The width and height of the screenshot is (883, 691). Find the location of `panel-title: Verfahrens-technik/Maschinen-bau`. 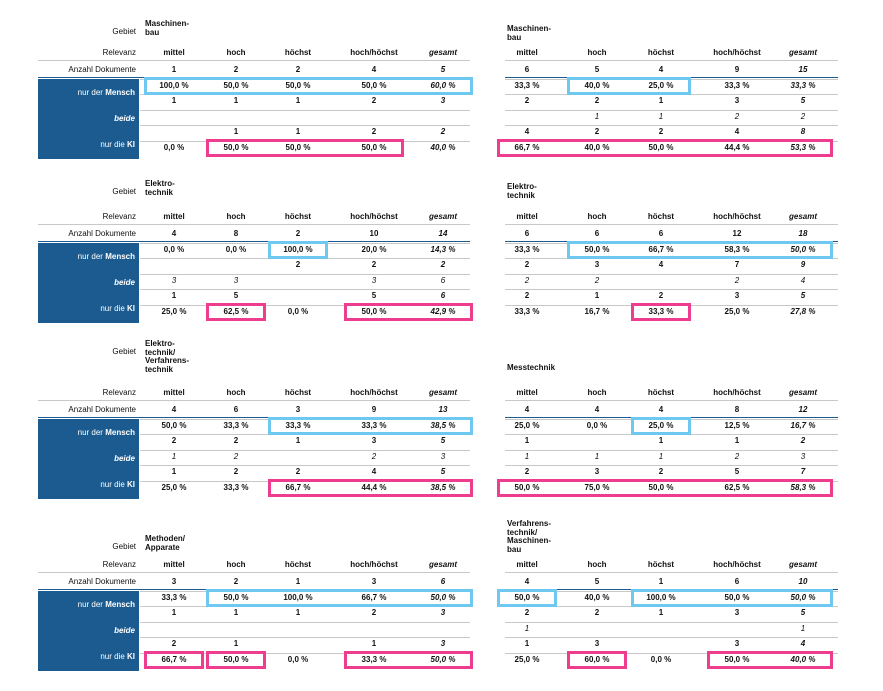

panel-title: Verfahrens-technik/Maschinen-bau is located at coordinates (529, 536).